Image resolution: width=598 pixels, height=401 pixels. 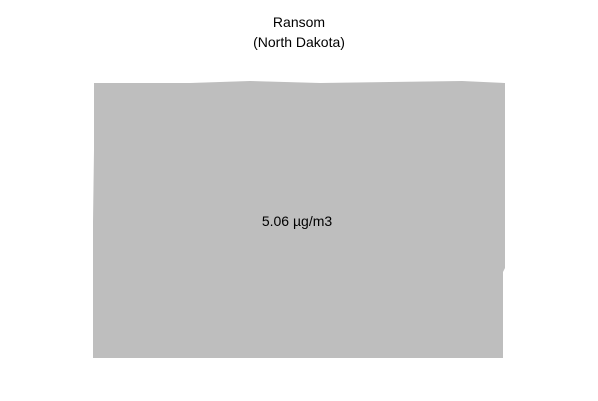 What do you see at coordinates (299, 22) in the screenshot?
I see `county-name: Ransom` at bounding box center [299, 22].